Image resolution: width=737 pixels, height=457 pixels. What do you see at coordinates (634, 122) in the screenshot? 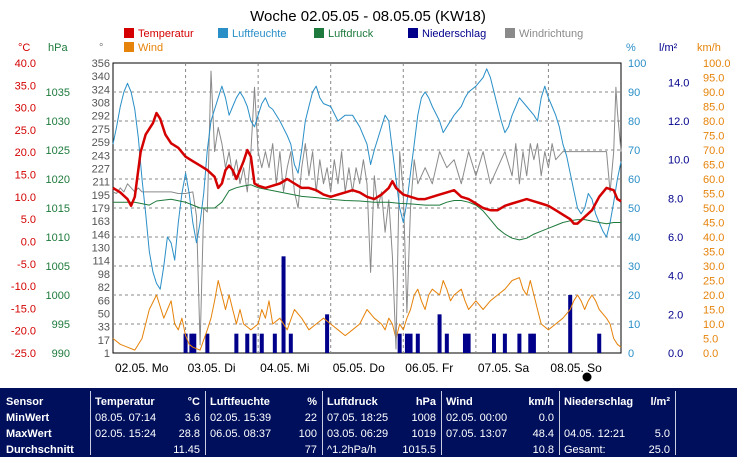
I see `humidity-tick-label: 80` at bounding box center [634, 122].